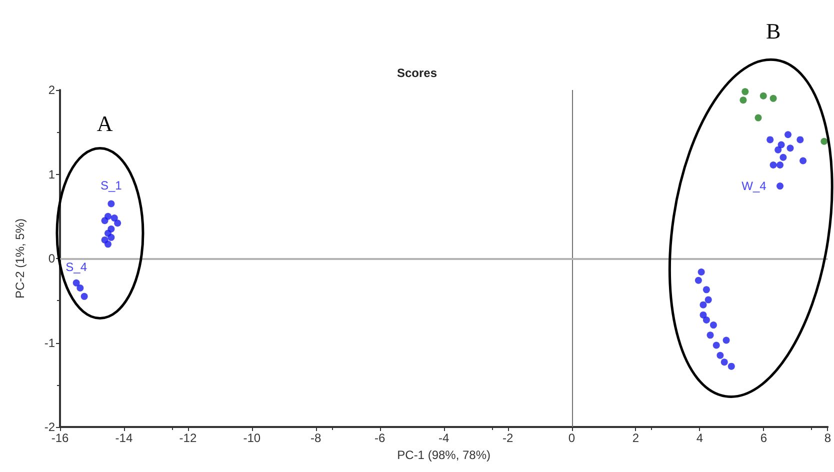 Image resolution: width=834 pixels, height=472 pixels. What do you see at coordinates (380, 438) in the screenshot?
I see `x-tick-label: -6` at bounding box center [380, 438].